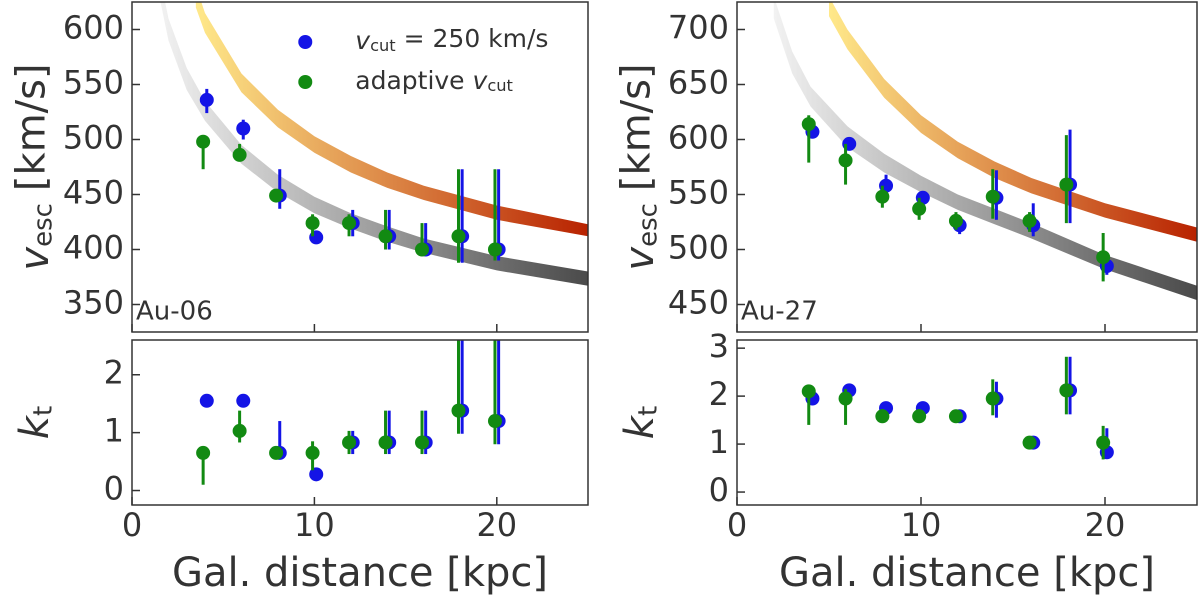  Describe the element at coordinates (472, 38) in the screenshot. I see `label-text: = 250 km/s` at that location.